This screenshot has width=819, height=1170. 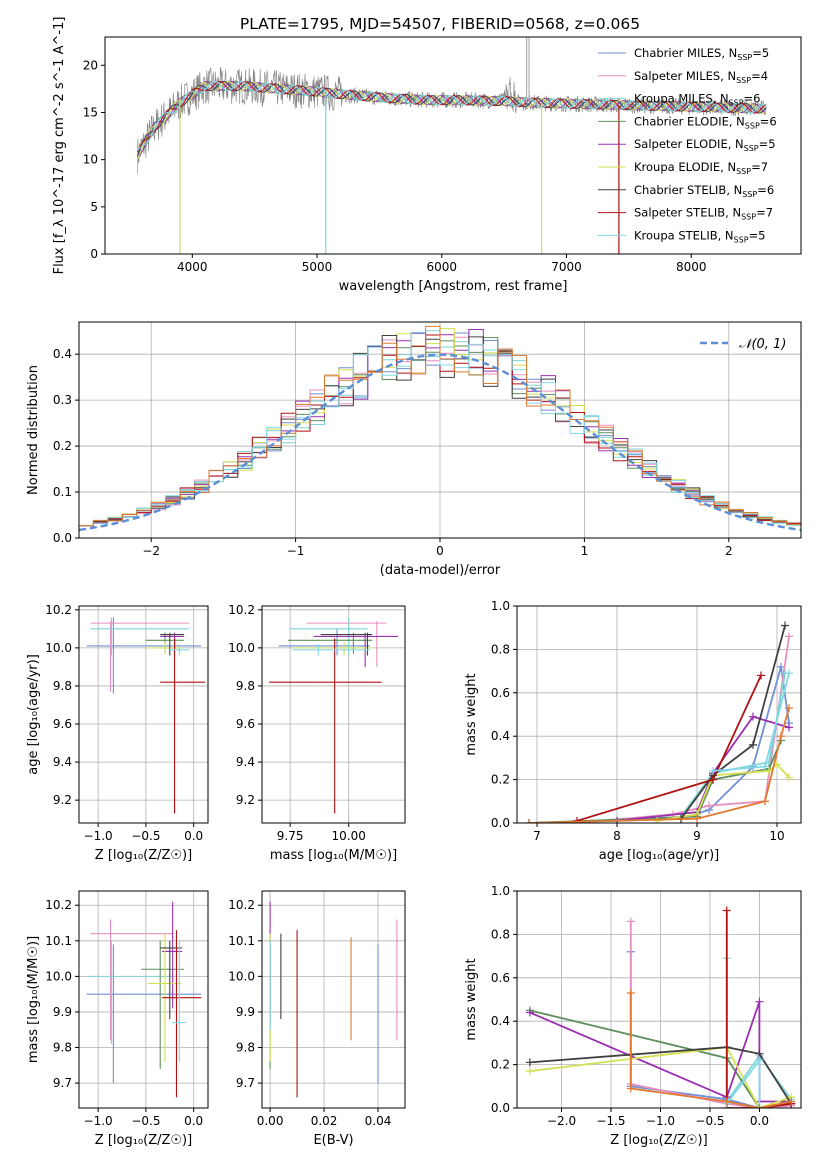 What do you see at coordinates (59, 146) in the screenshot?
I see `y-axis-label: Flux [f_λ 10^-17 erg cm^-2 s^-1 A^-1]` at bounding box center [59, 146].